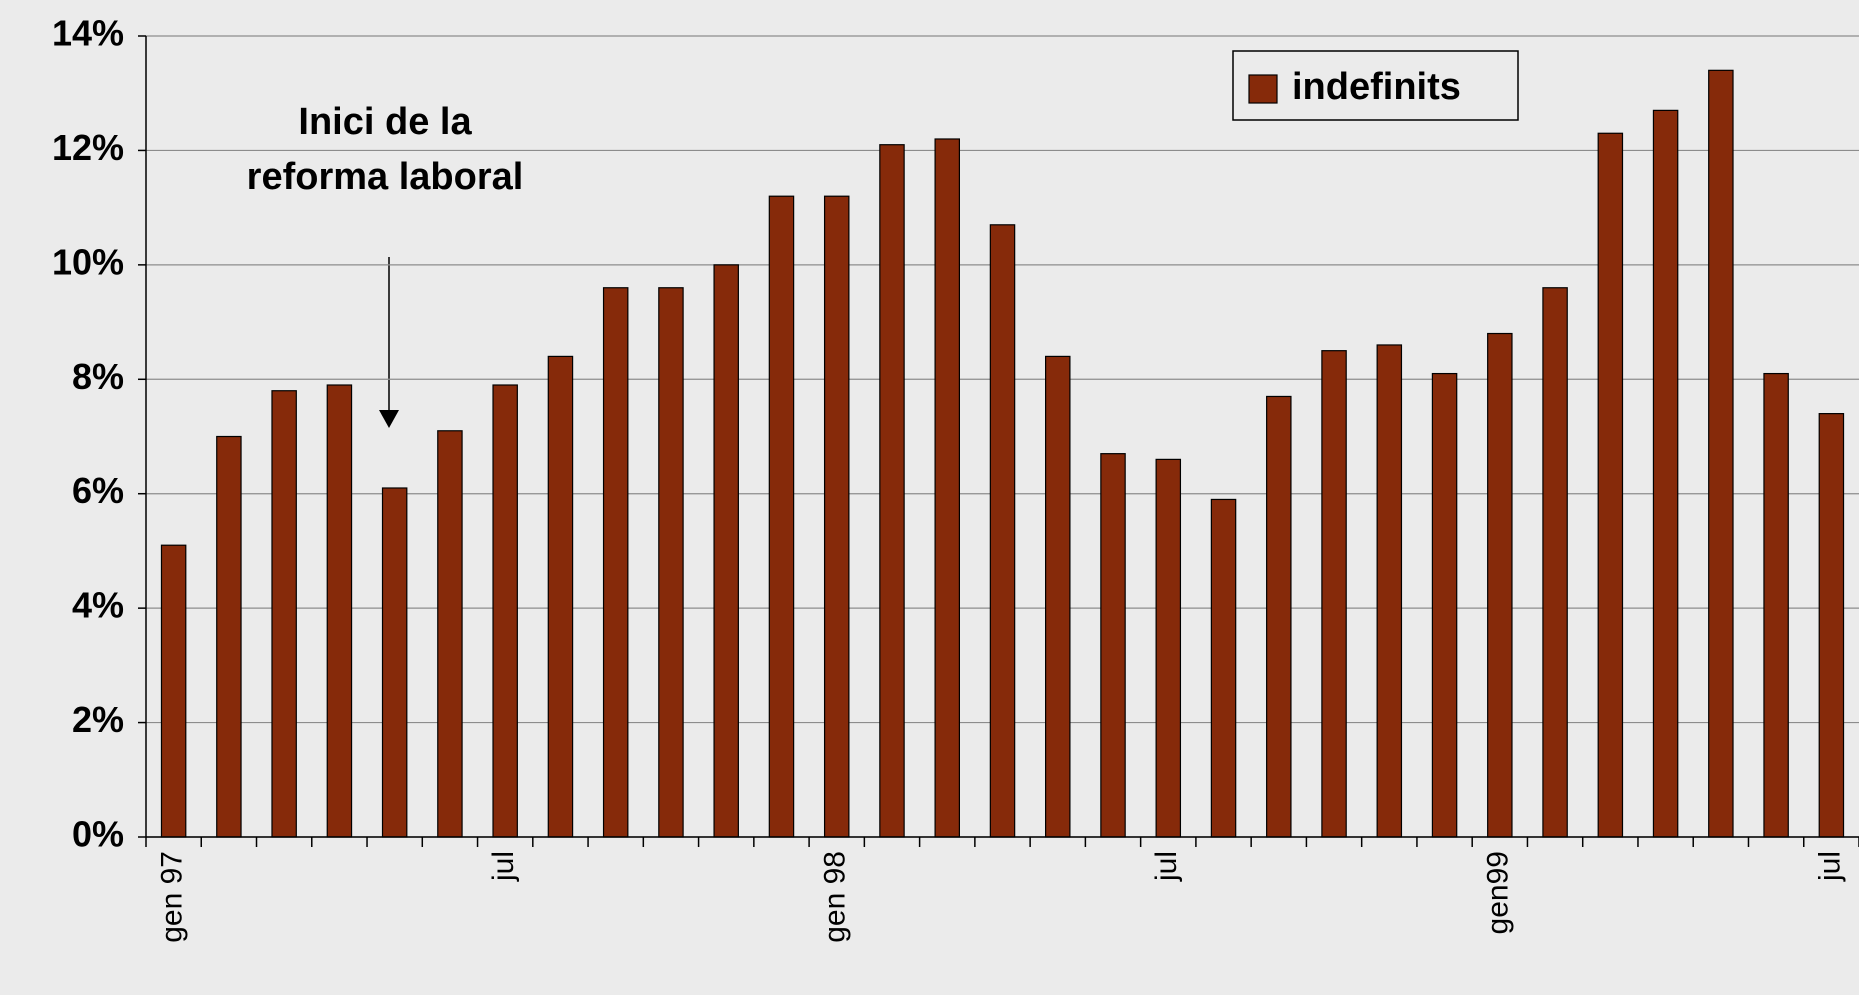 The height and width of the screenshot is (995, 1859). What do you see at coordinates (1263, 89) in the screenshot?
I see `legend-swatch` at bounding box center [1263, 89].